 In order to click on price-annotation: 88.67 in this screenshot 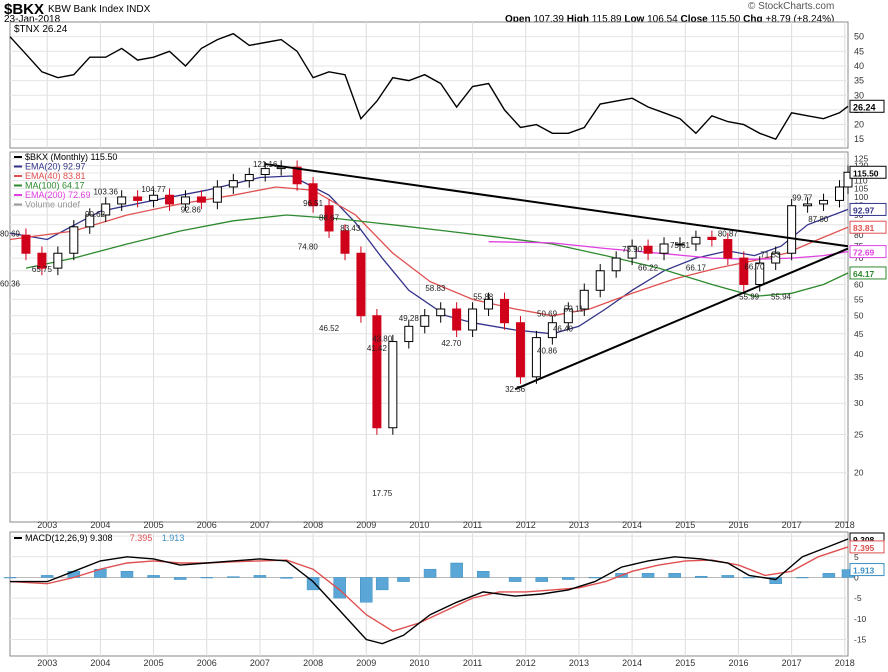, I will do `click(329, 218)`.